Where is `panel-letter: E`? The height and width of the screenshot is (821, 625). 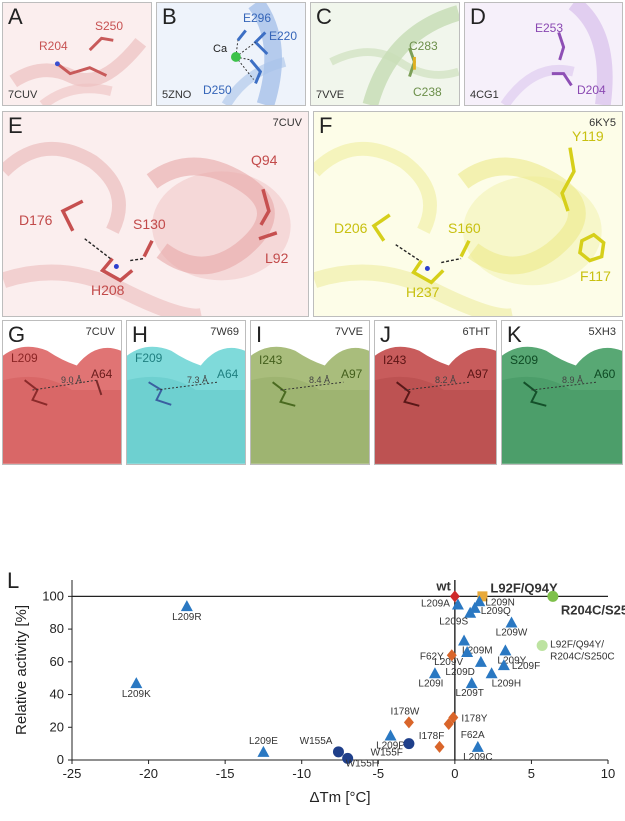 panel-letter: E is located at coordinates (15, 125).